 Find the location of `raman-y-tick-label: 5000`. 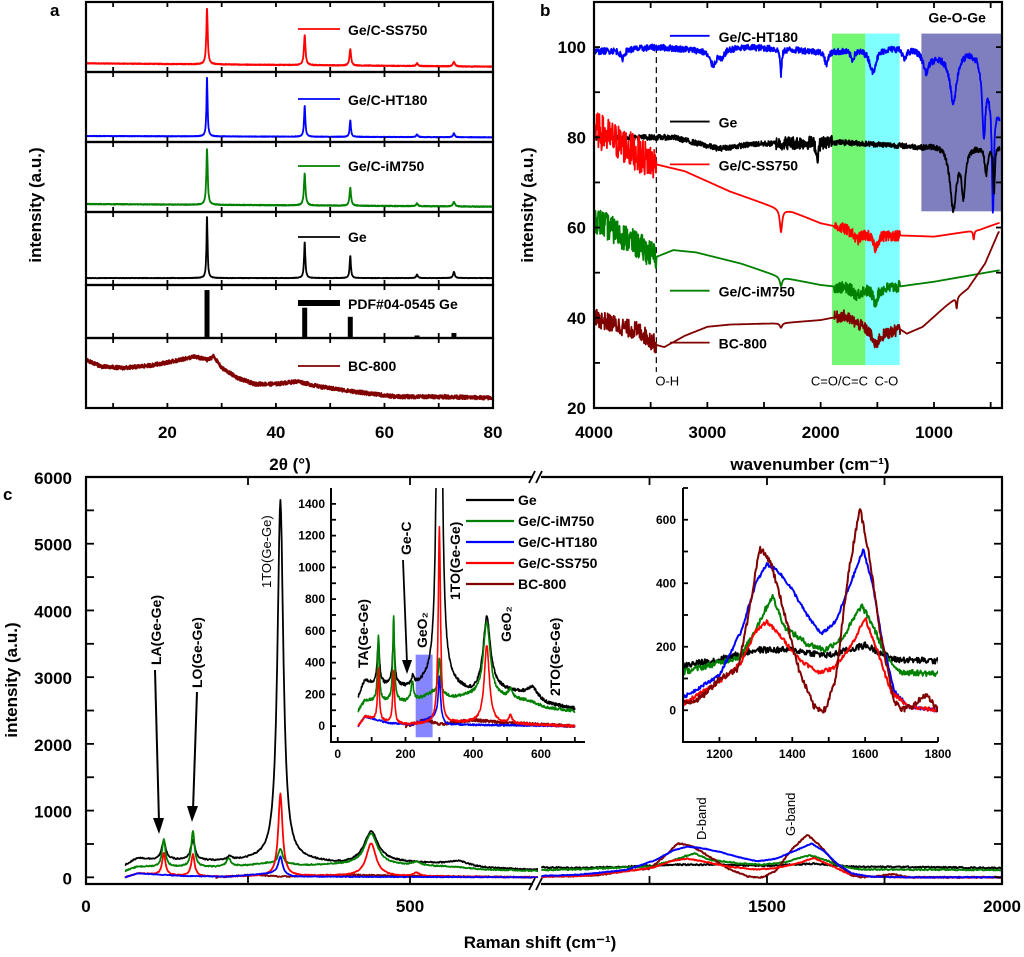

raman-y-tick-label: 5000 is located at coordinates (53, 545).